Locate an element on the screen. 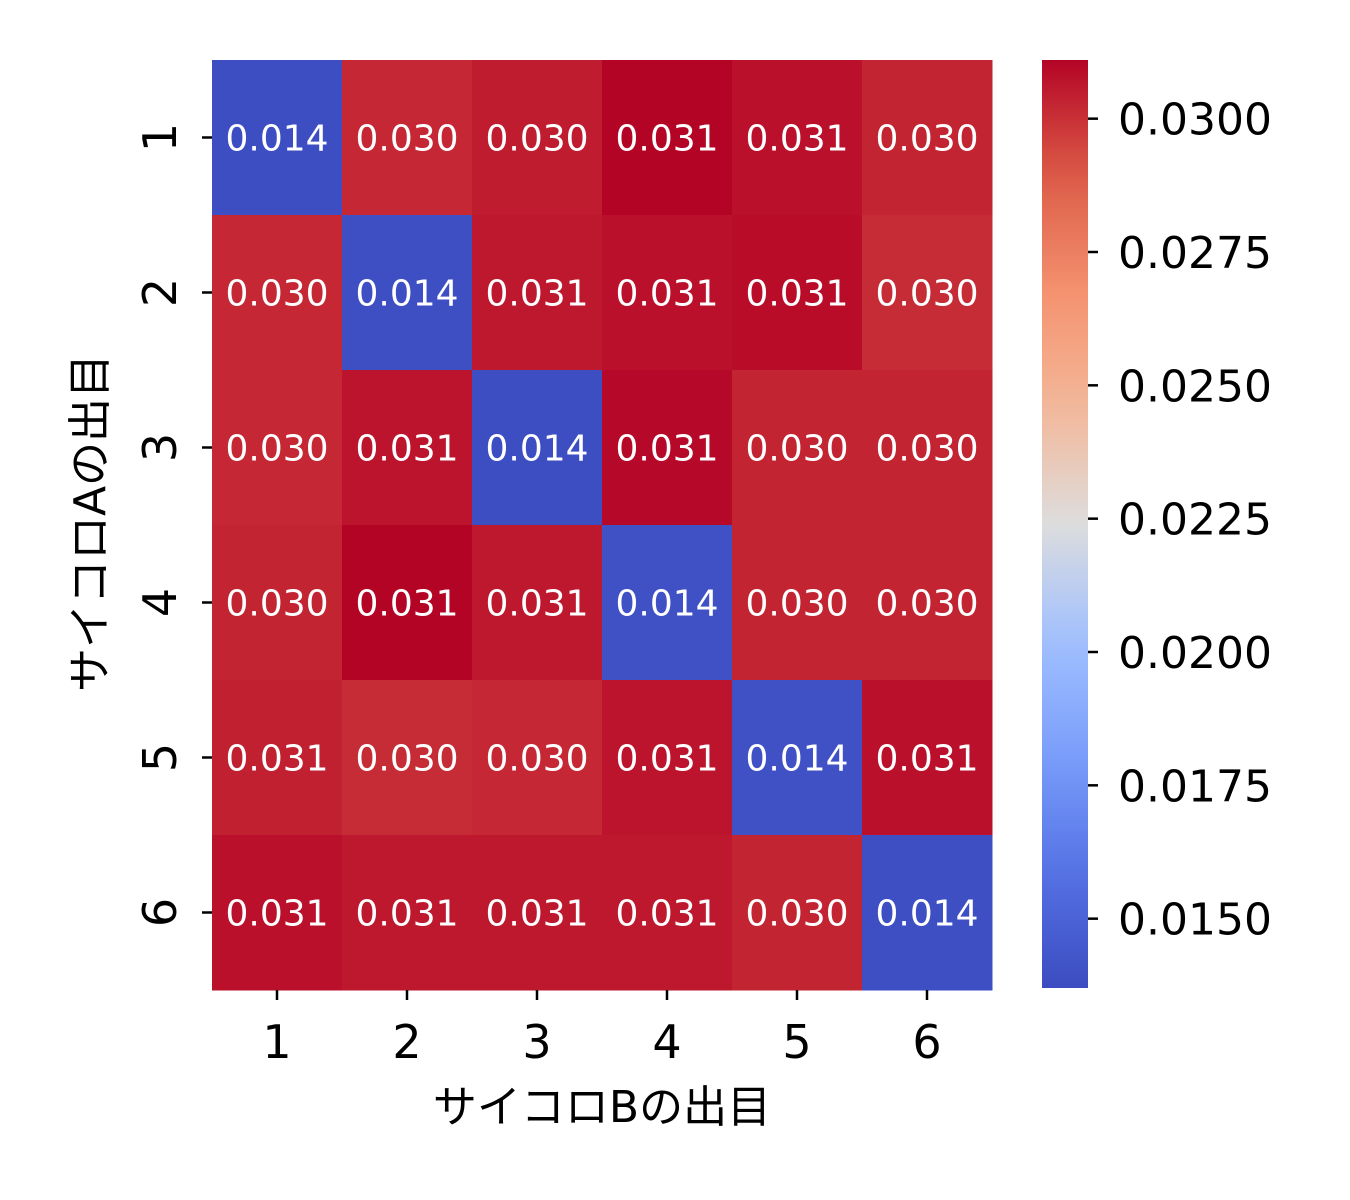  x-tick-label: 6 is located at coordinates (926, 1042).